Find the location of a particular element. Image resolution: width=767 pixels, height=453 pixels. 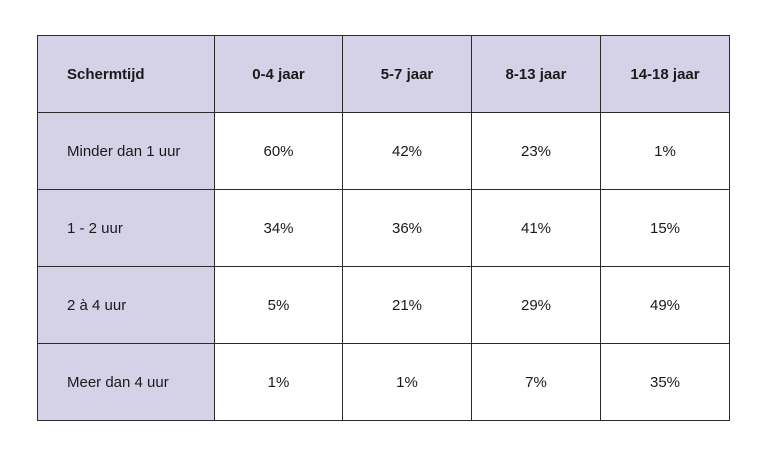

table-cell: 15% is located at coordinates (665, 228).